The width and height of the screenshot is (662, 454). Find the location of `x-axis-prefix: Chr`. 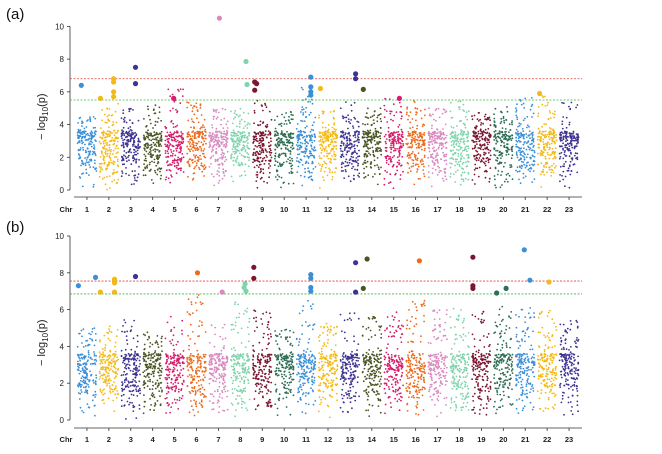

x-axis-prefix: Chr is located at coordinates (66, 209).